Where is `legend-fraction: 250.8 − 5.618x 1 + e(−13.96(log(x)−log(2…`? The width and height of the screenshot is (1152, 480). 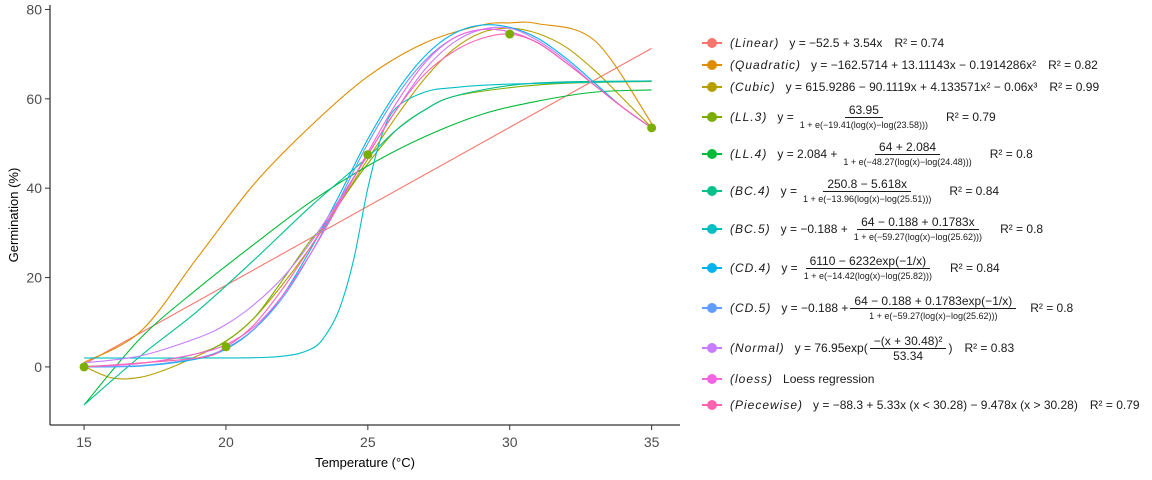 legend-fraction: 250.8 − 5.618x 1 + e(−13.96(log(x)−log(2… is located at coordinates (867, 191).